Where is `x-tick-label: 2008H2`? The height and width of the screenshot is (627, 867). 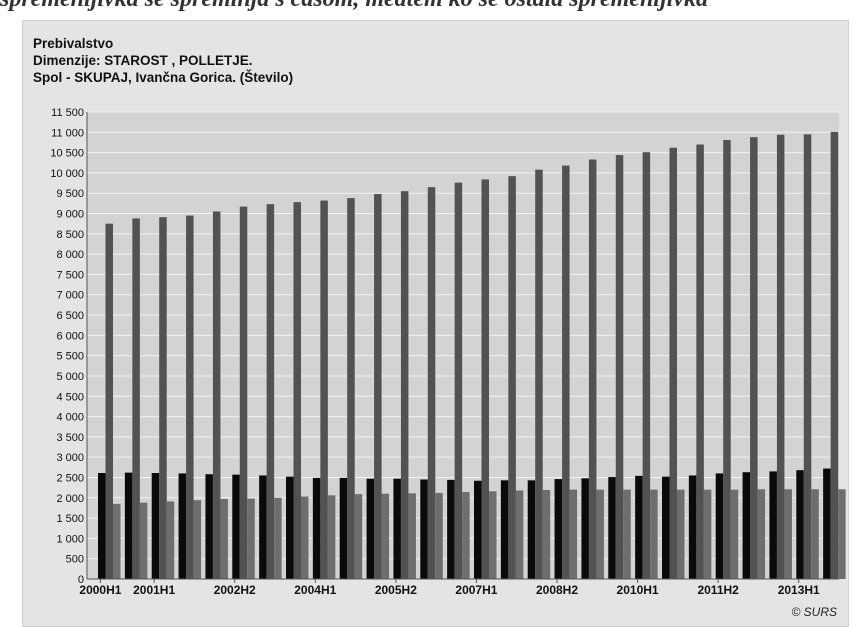 x-tick-label: 2008H2 is located at coordinates (557, 590).